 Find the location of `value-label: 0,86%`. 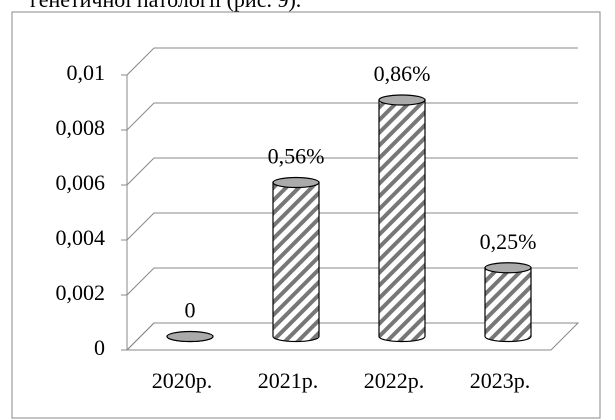

value-label: 0,86% is located at coordinates (402, 73).